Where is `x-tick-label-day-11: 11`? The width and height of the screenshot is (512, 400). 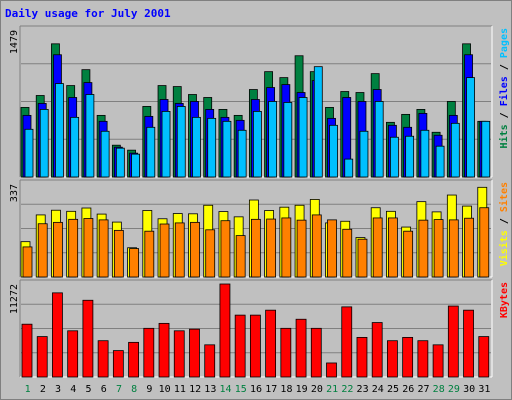
x-tick-label-day-11: 11 is located at coordinates (180, 389).